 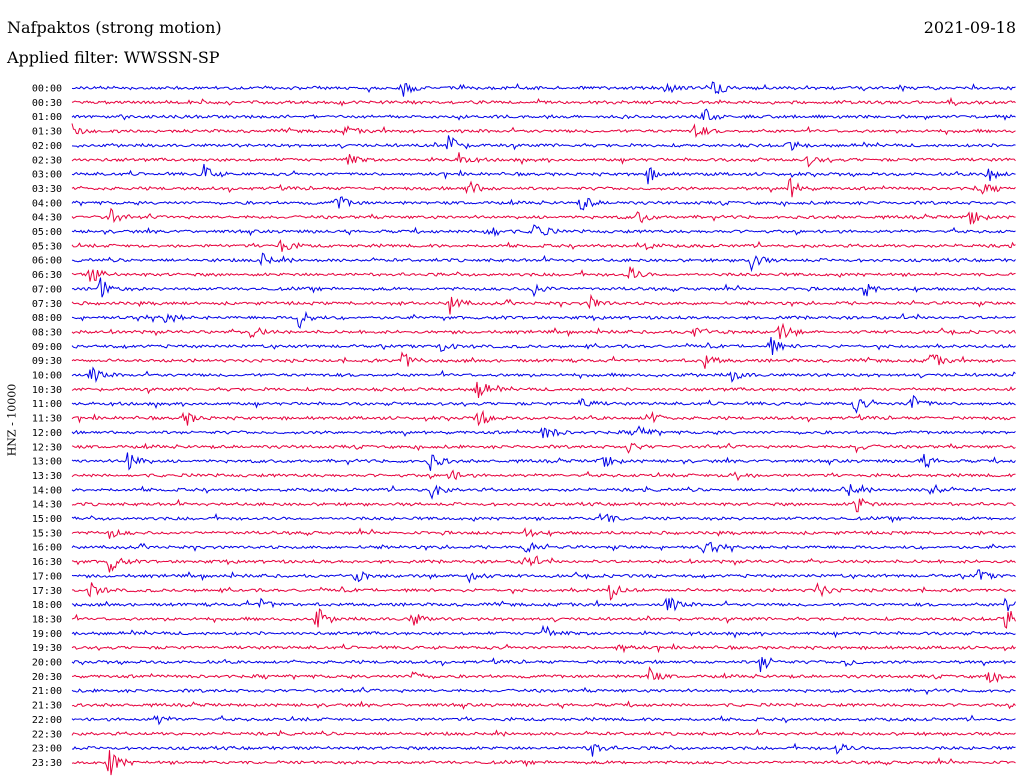 I want to click on row-time-label: 21:00, so click(x=47, y=691).